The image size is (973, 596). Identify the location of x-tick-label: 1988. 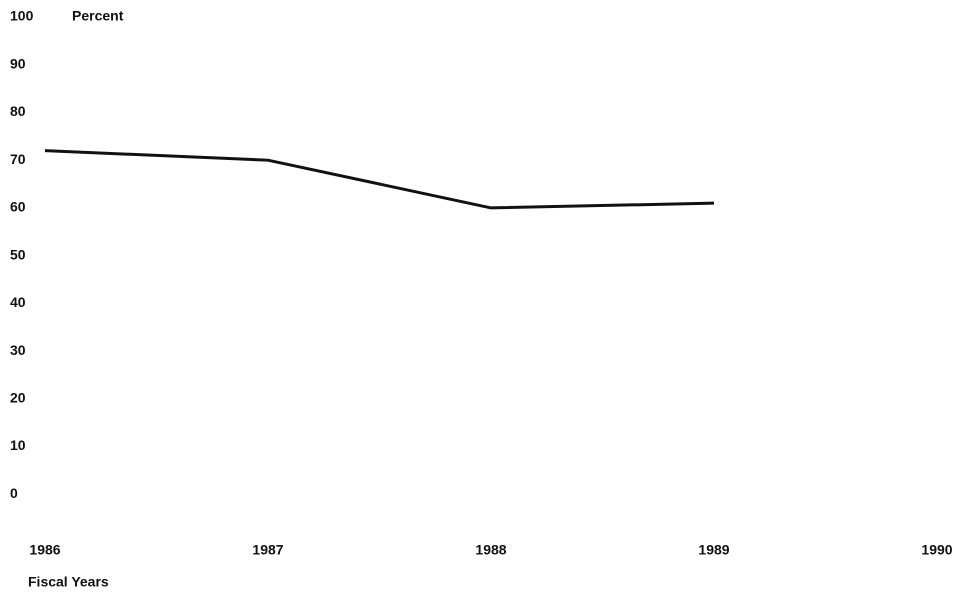
(490, 550).